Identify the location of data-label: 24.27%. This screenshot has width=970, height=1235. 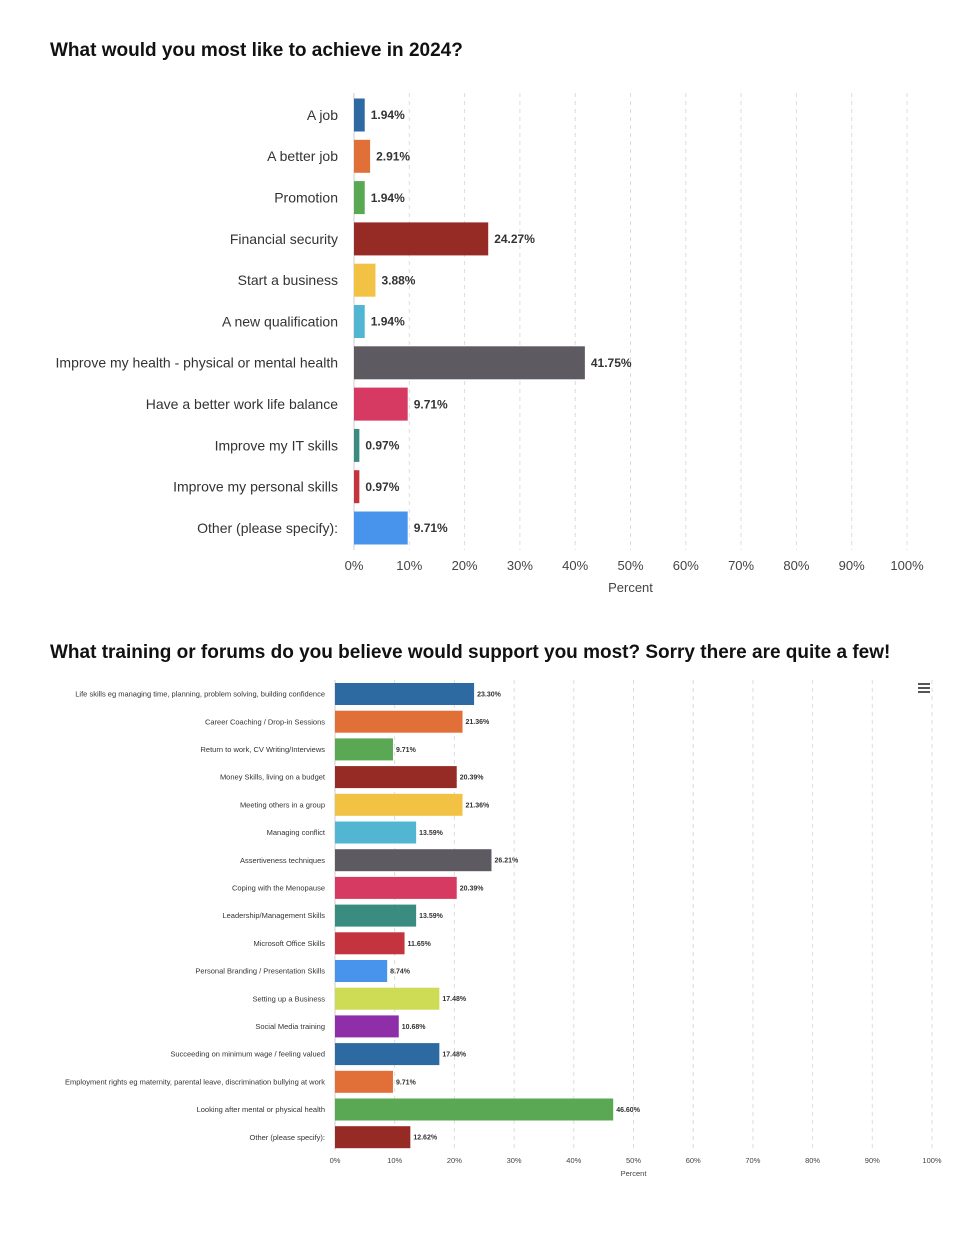
(514, 239).